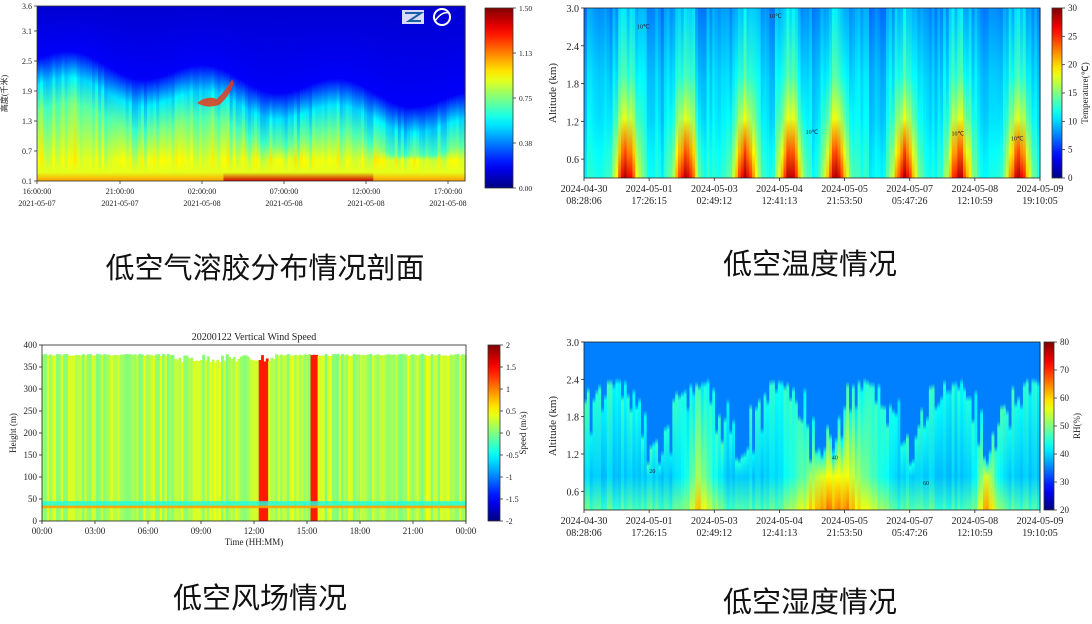  What do you see at coordinates (31, 367) in the screenshot?
I see `wind-y-tick-label: 350` at bounding box center [31, 367].